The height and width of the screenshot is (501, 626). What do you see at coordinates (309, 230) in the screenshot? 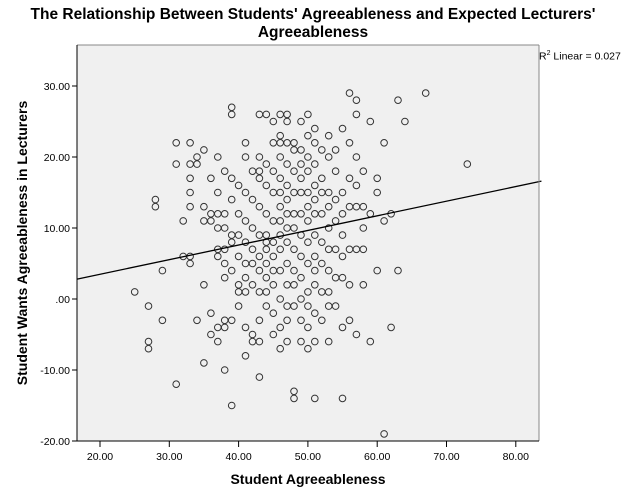
I see `fit-line` at bounding box center [309, 230].